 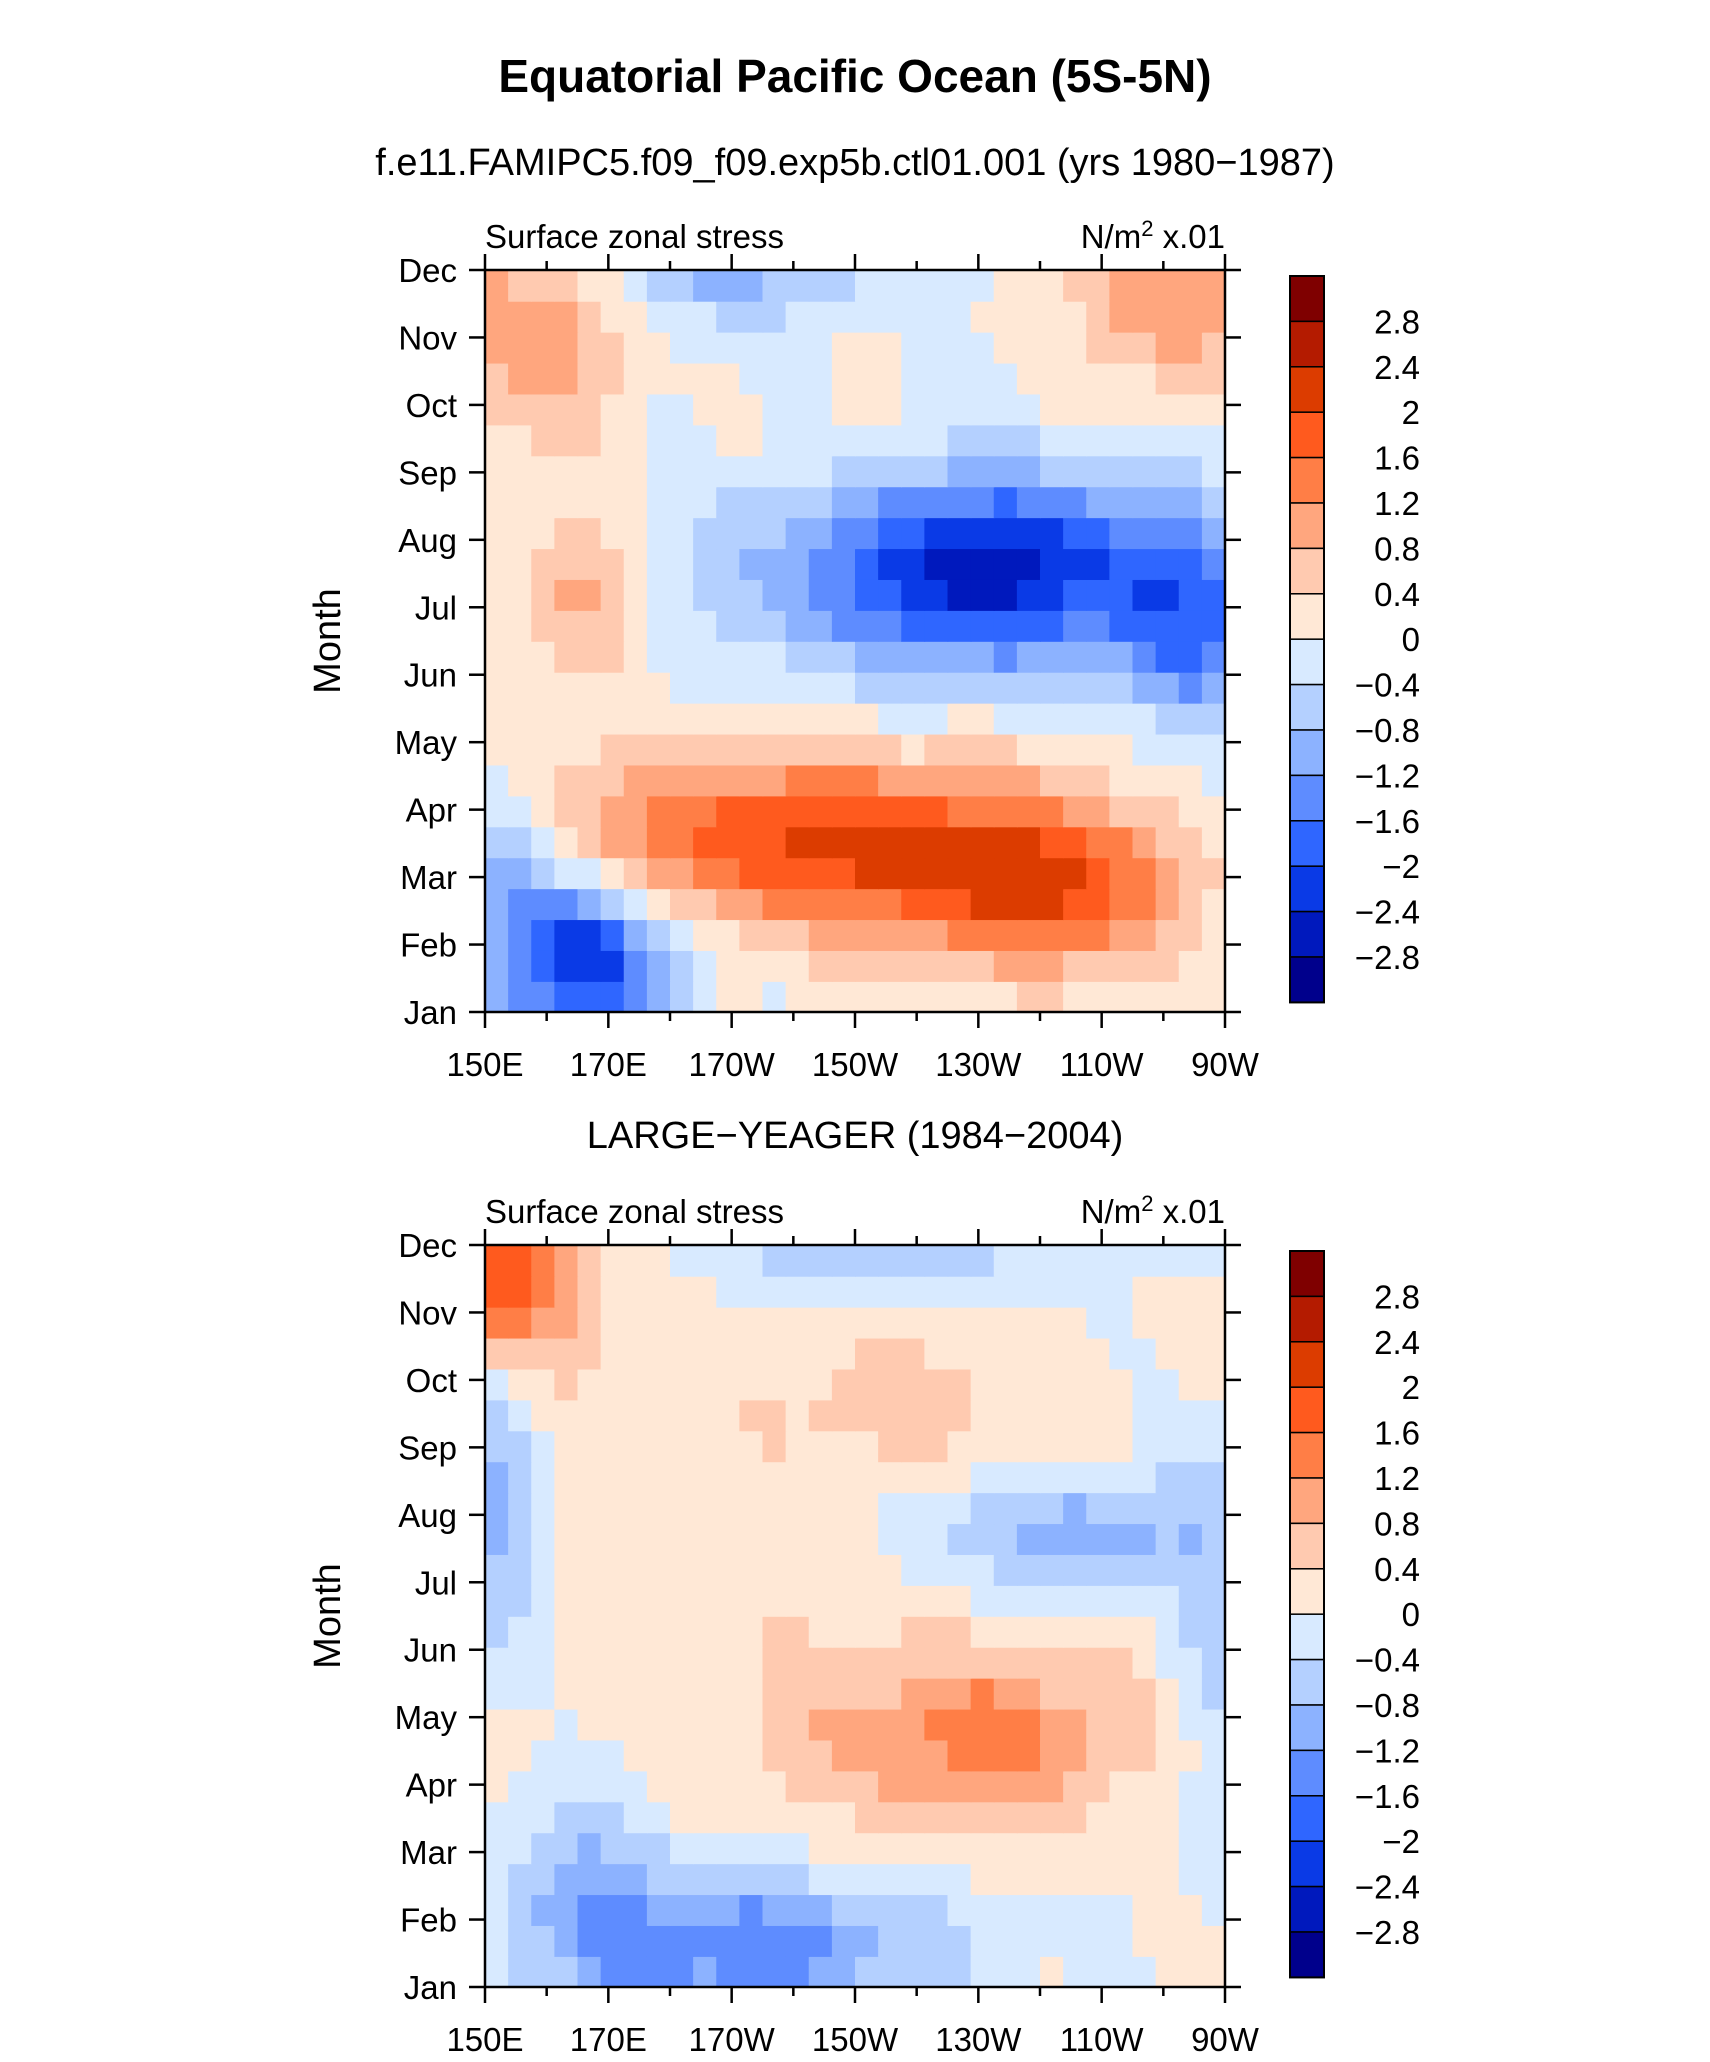 I want to click on y-tick-label: Aug, so click(x=427, y=1515).